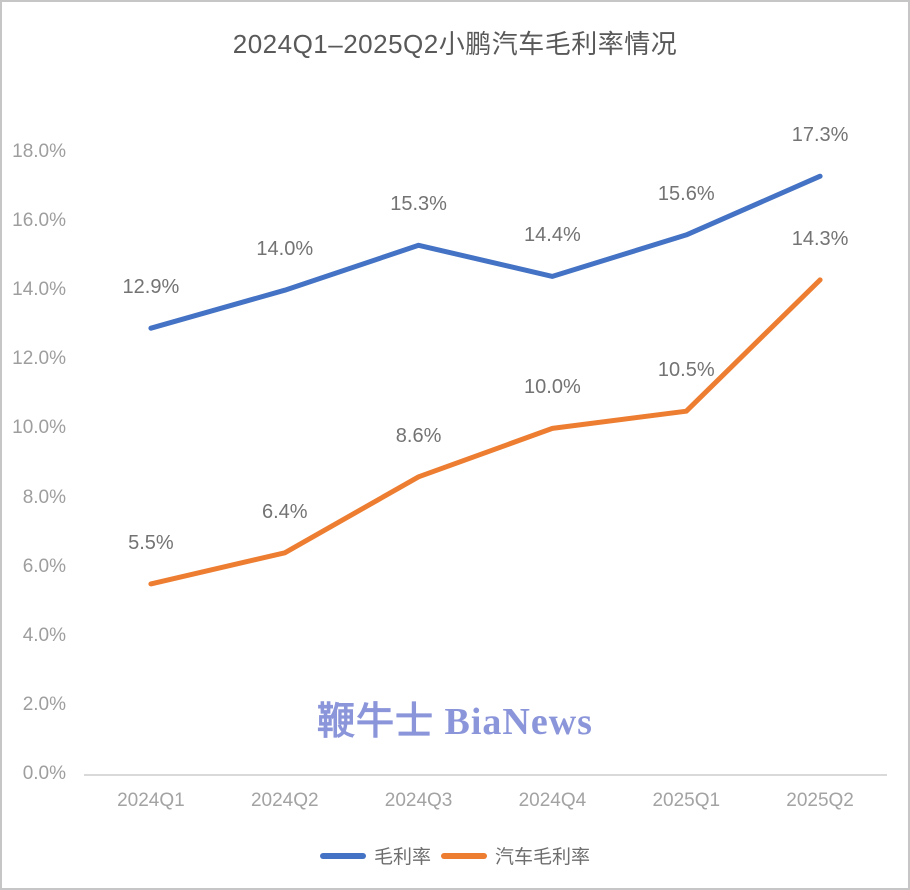  What do you see at coordinates (418, 204) in the screenshot?
I see `data-point-label: 15.3%` at bounding box center [418, 204].